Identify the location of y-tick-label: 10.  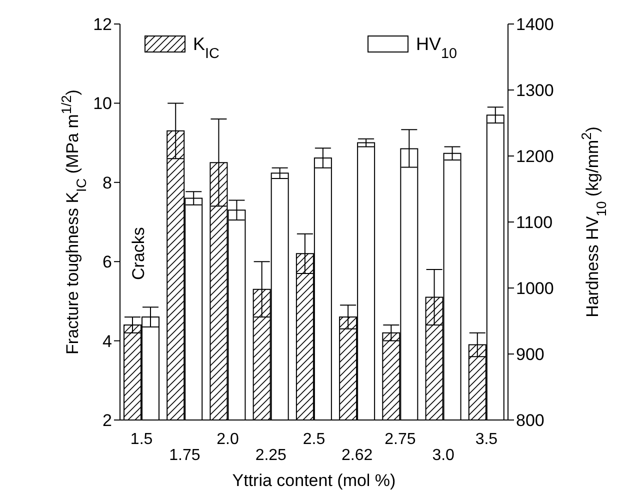
(102, 104).